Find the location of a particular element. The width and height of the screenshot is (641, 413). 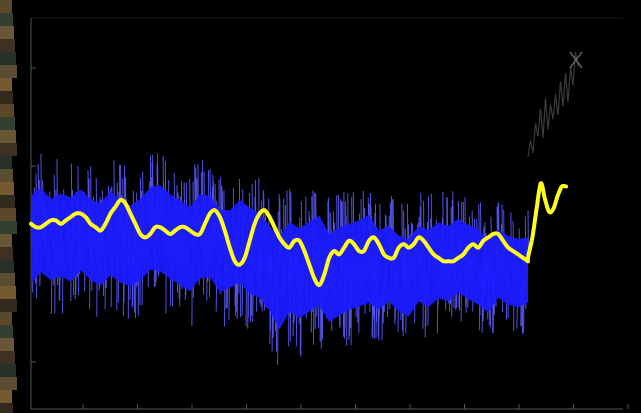

left-image-strip is located at coordinates (8, 206).